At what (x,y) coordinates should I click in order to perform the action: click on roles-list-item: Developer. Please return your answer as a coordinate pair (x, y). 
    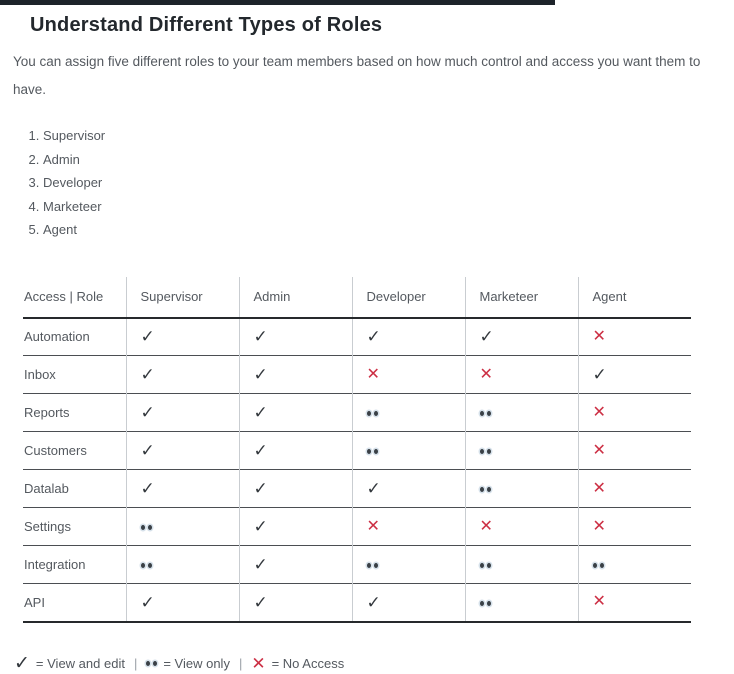
    Looking at the image, I should click on (388, 183).